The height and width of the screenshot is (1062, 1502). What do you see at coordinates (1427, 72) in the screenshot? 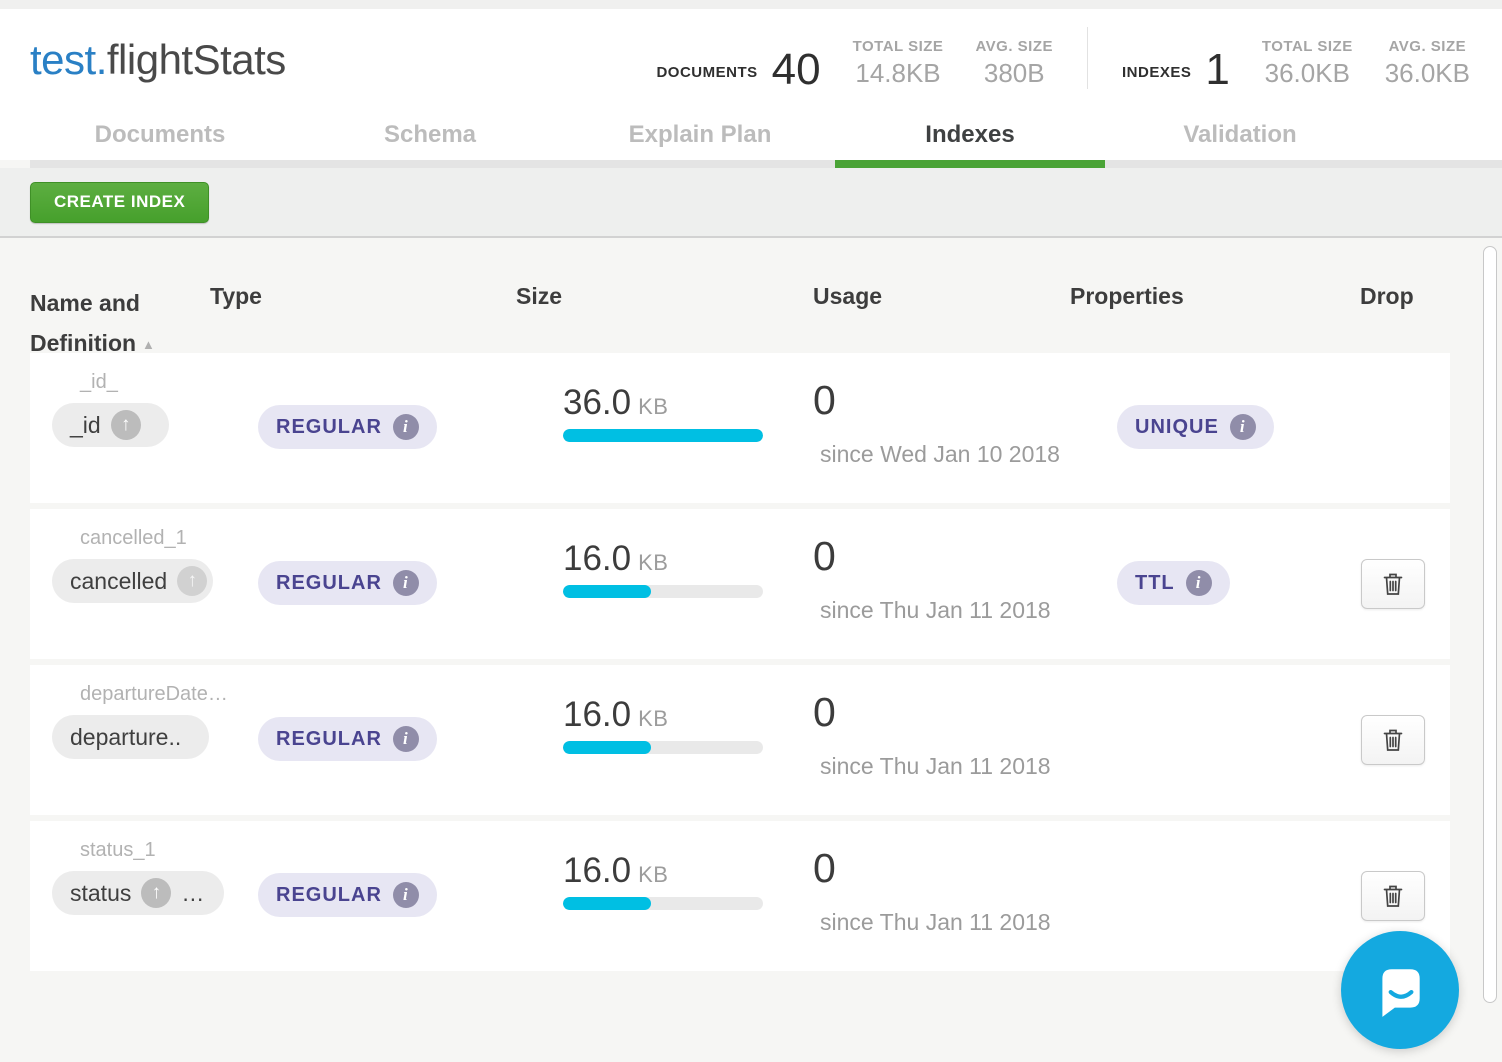
I see `indexes-avg-size-value: 36.0KB` at bounding box center [1427, 72].